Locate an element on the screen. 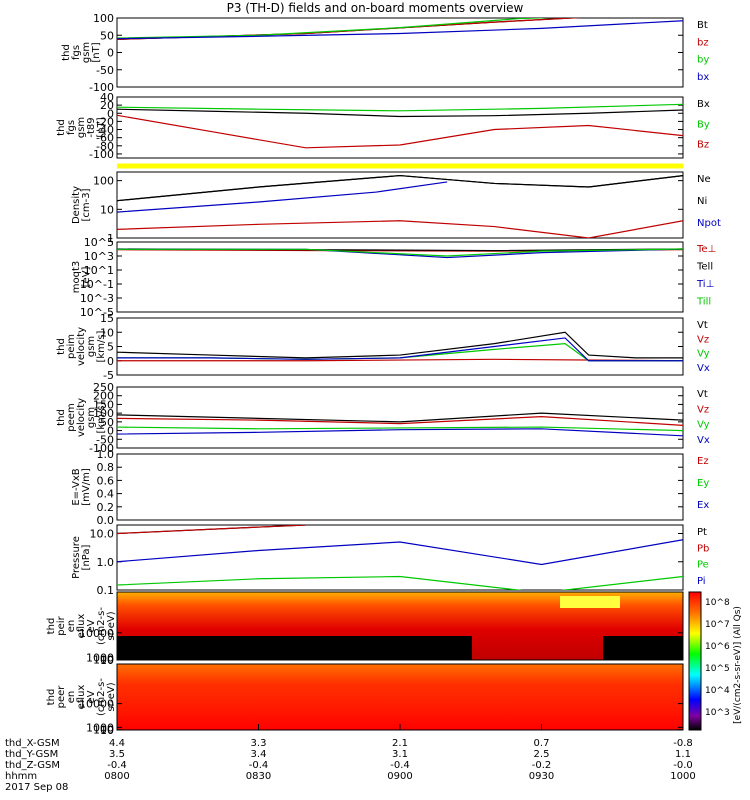 The height and width of the screenshot is (800, 750). ytick-label: 20 is located at coordinates (107, 105).